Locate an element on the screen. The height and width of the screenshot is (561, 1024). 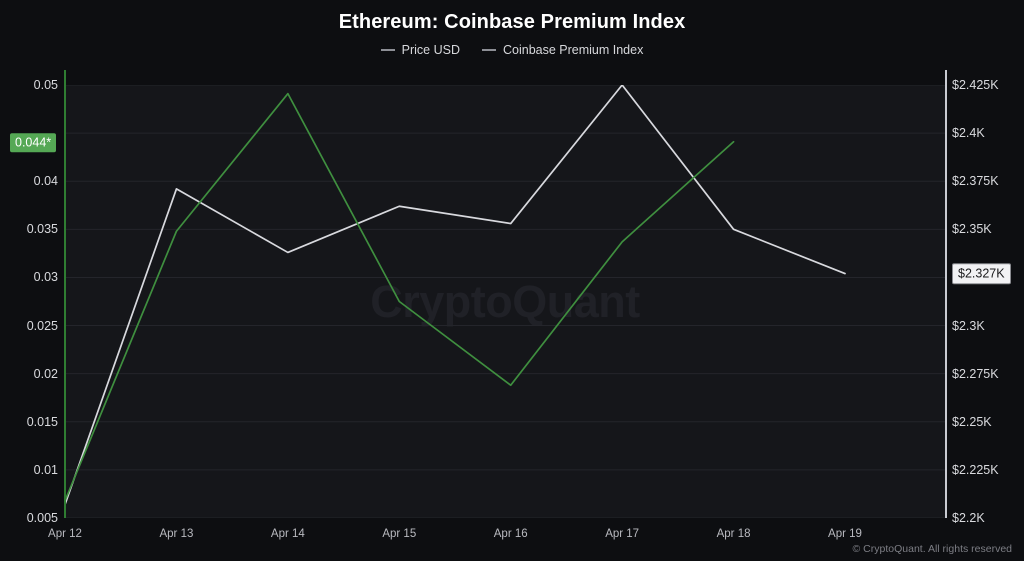
right-axis-tick-label: $2.2K is located at coordinates (968, 518).